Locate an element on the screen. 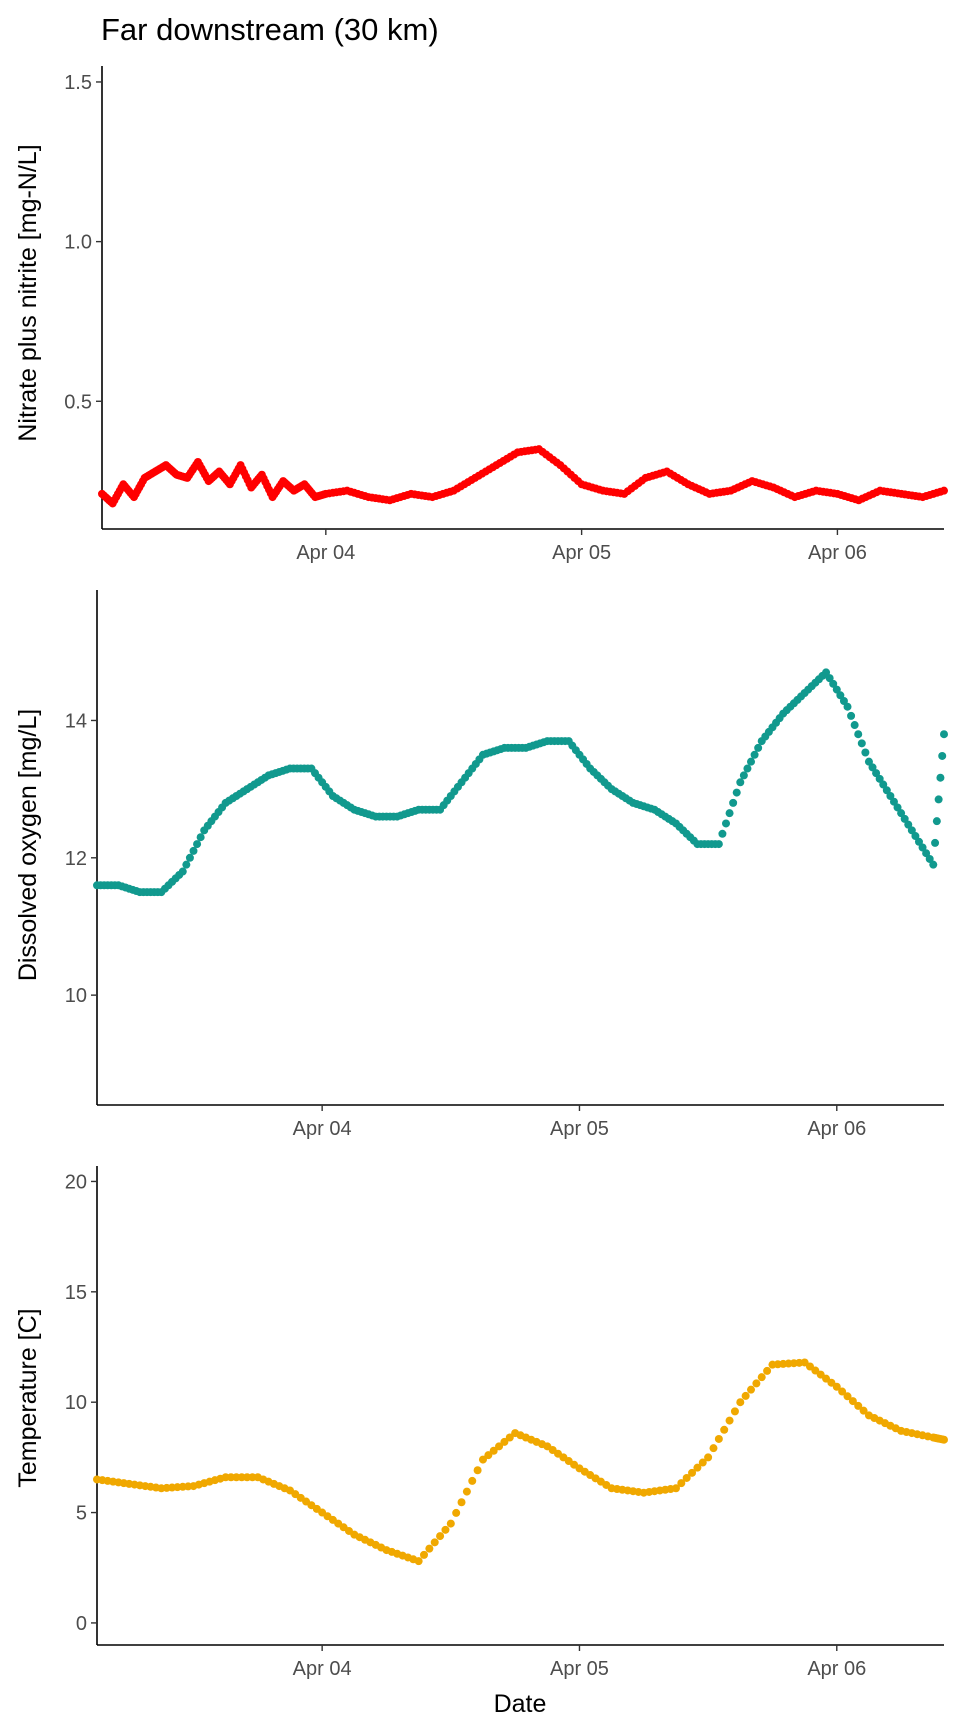 The height and width of the screenshot is (1728, 960). y-axis-label: Nitrate plus nitrite [mg-N/L] is located at coordinates (28, 292).